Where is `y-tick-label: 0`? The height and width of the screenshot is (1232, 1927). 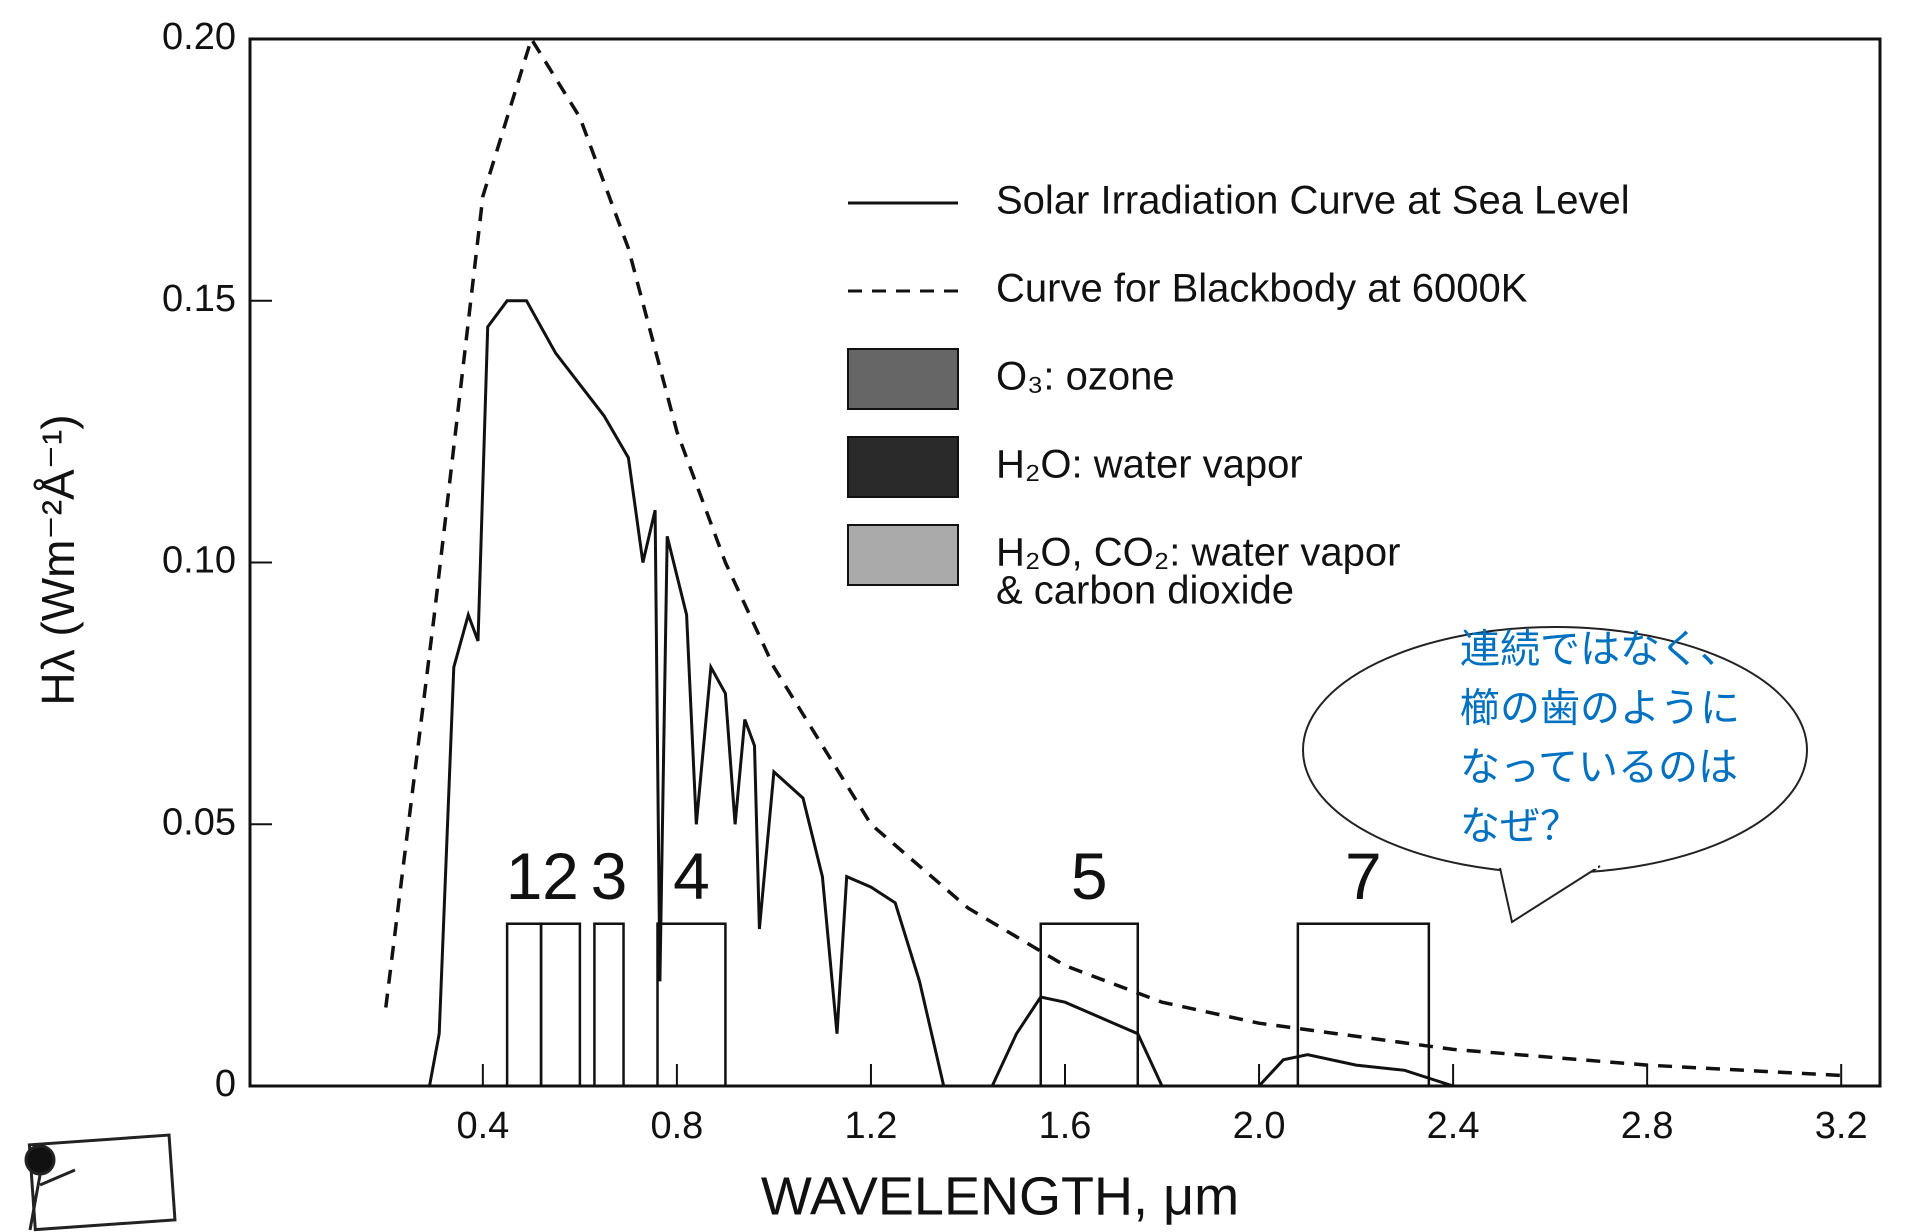
y-tick-label: 0 is located at coordinates (225, 1084).